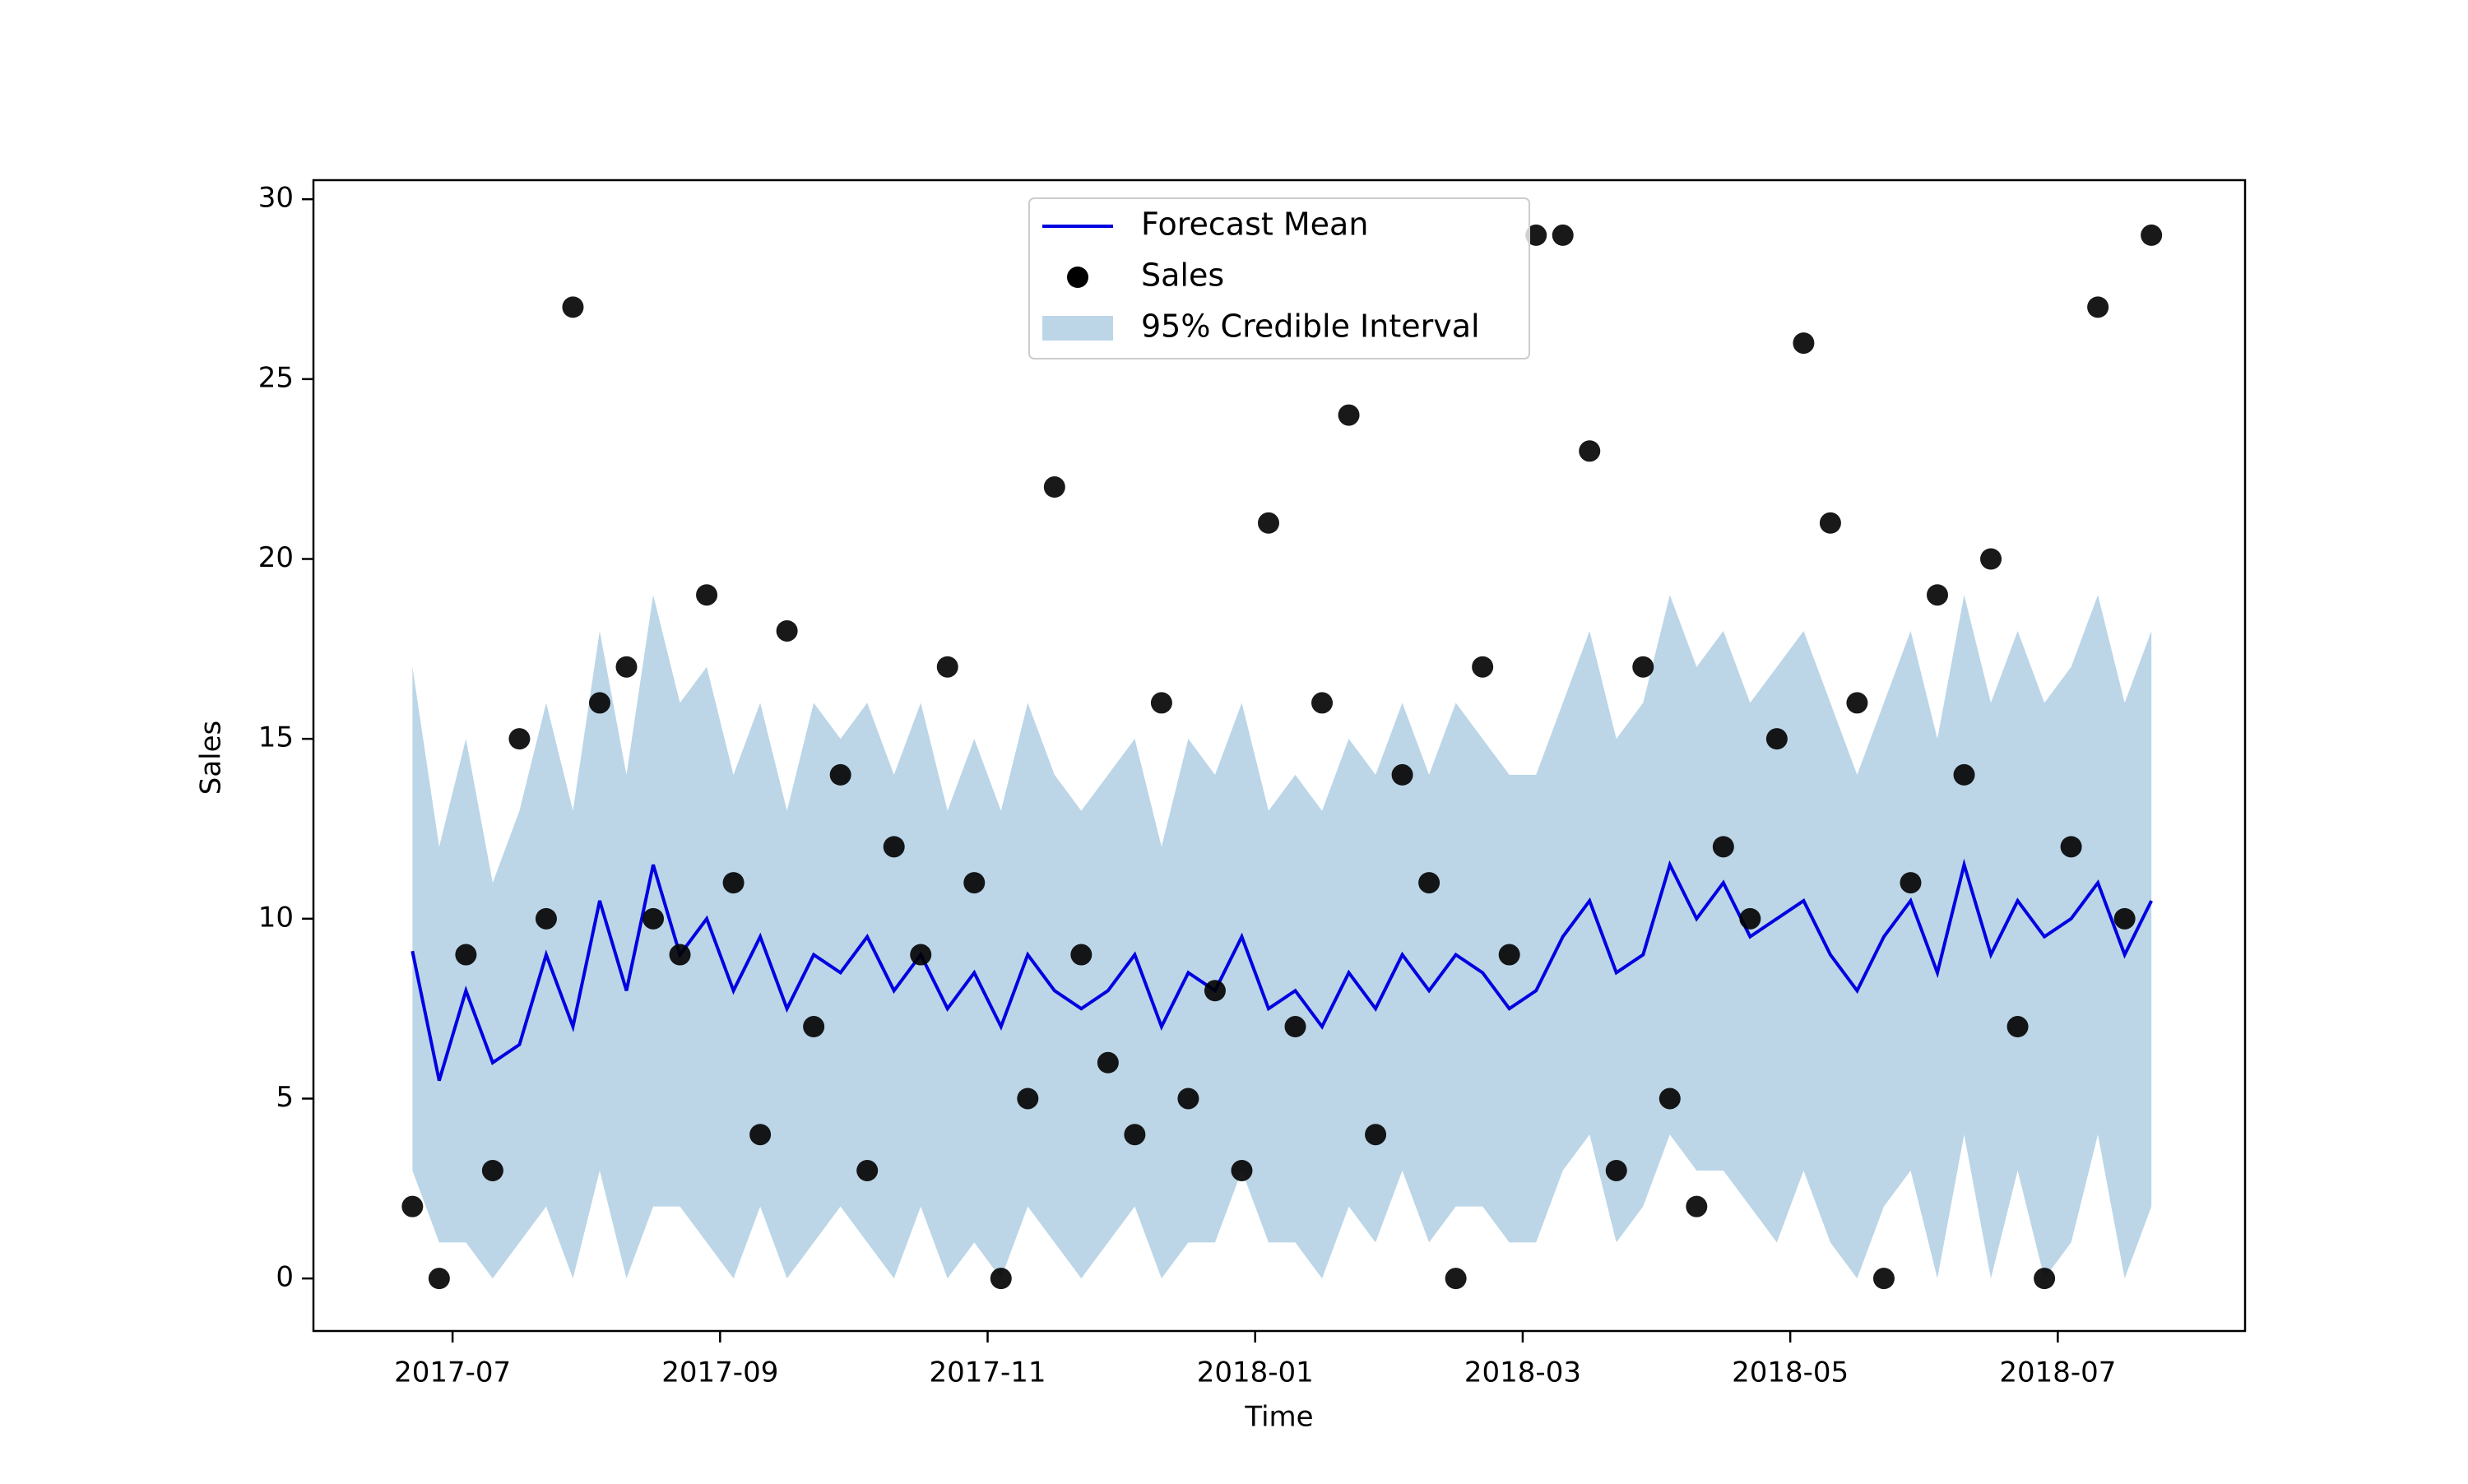 This screenshot has width=2468, height=1484. I want to click on y-tick-label: 25, so click(276, 377).